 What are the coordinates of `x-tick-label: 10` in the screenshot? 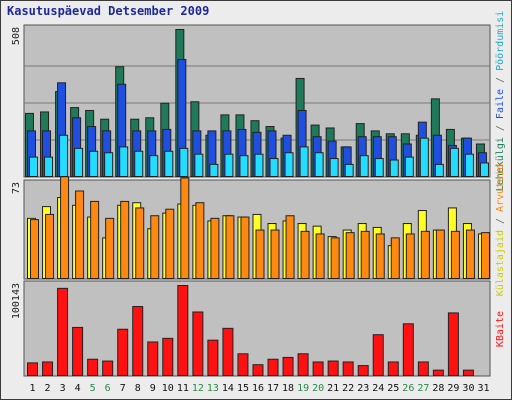 It's located at (168, 388).